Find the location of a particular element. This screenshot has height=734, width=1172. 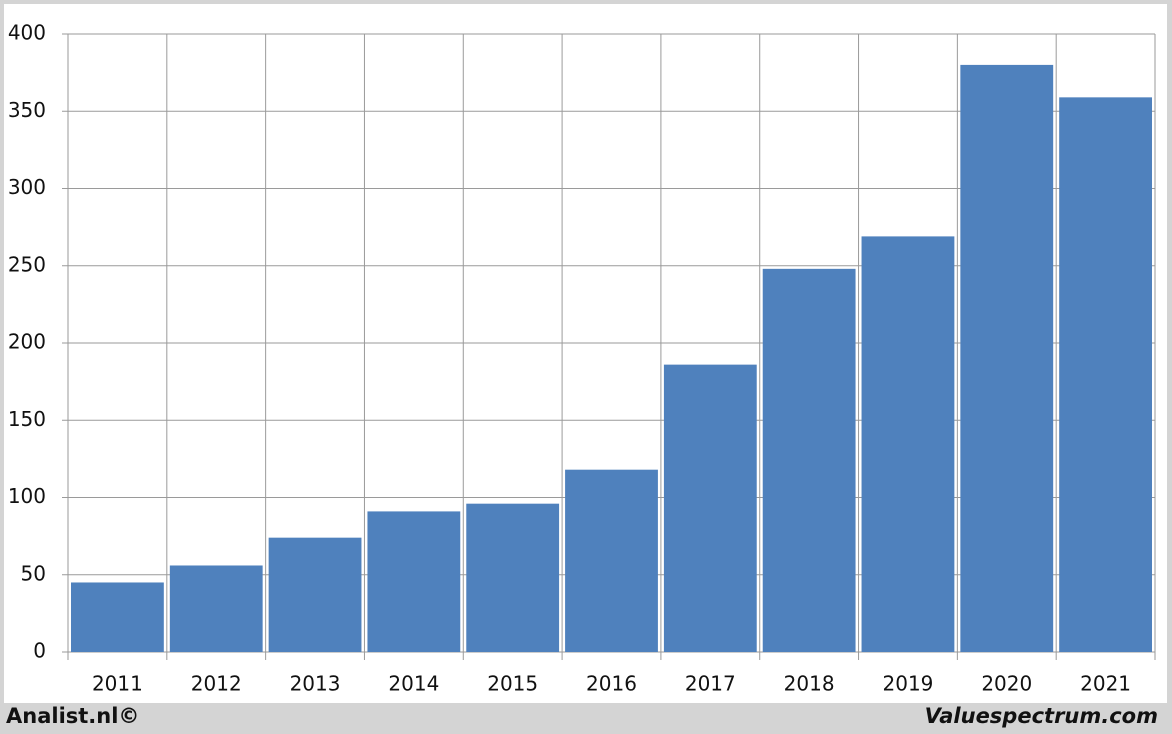

x-tick-label: 2017 is located at coordinates (710, 684).